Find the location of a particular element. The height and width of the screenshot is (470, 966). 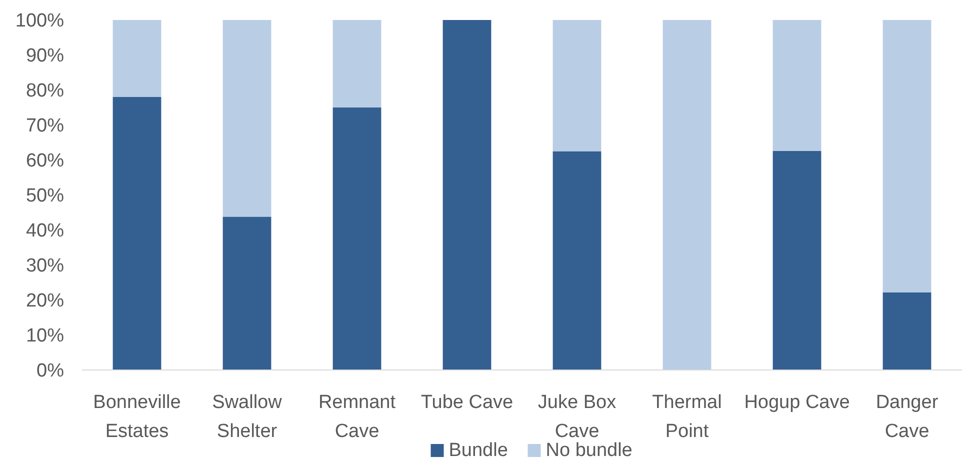

x-tick-label: Danger Cave is located at coordinates (907, 417).